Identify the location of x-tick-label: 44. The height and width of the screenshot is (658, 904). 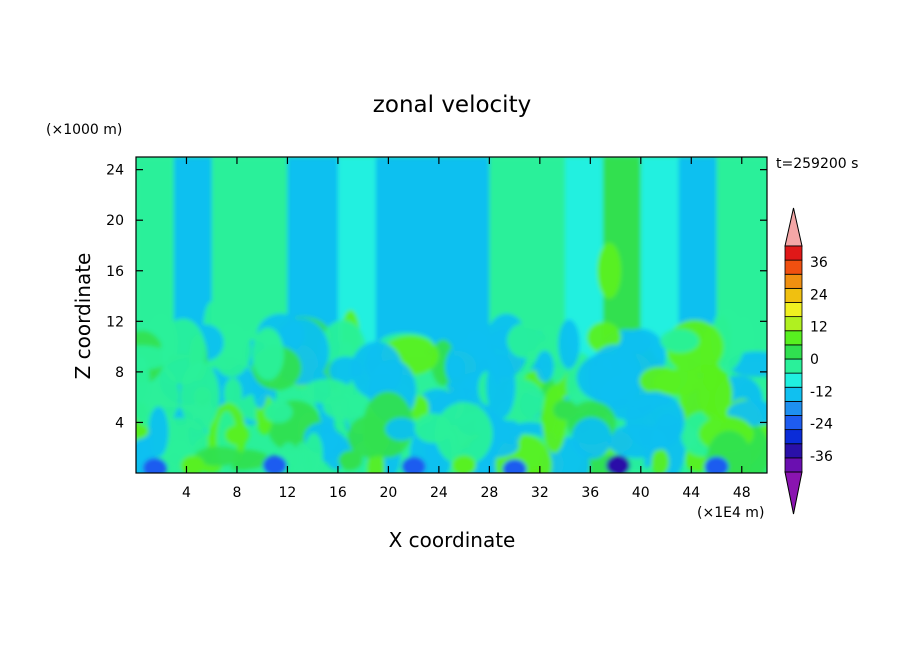
(691, 493).